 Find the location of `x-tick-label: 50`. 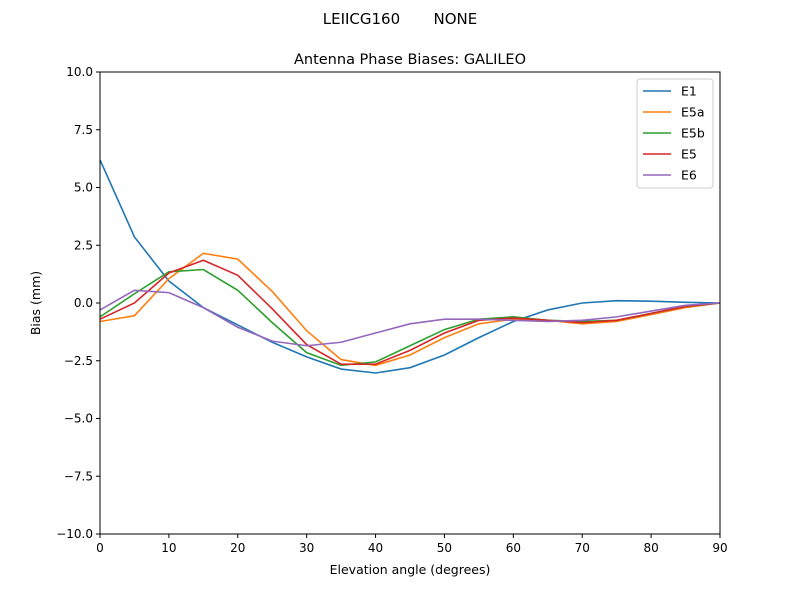

x-tick-label: 50 is located at coordinates (444, 548).